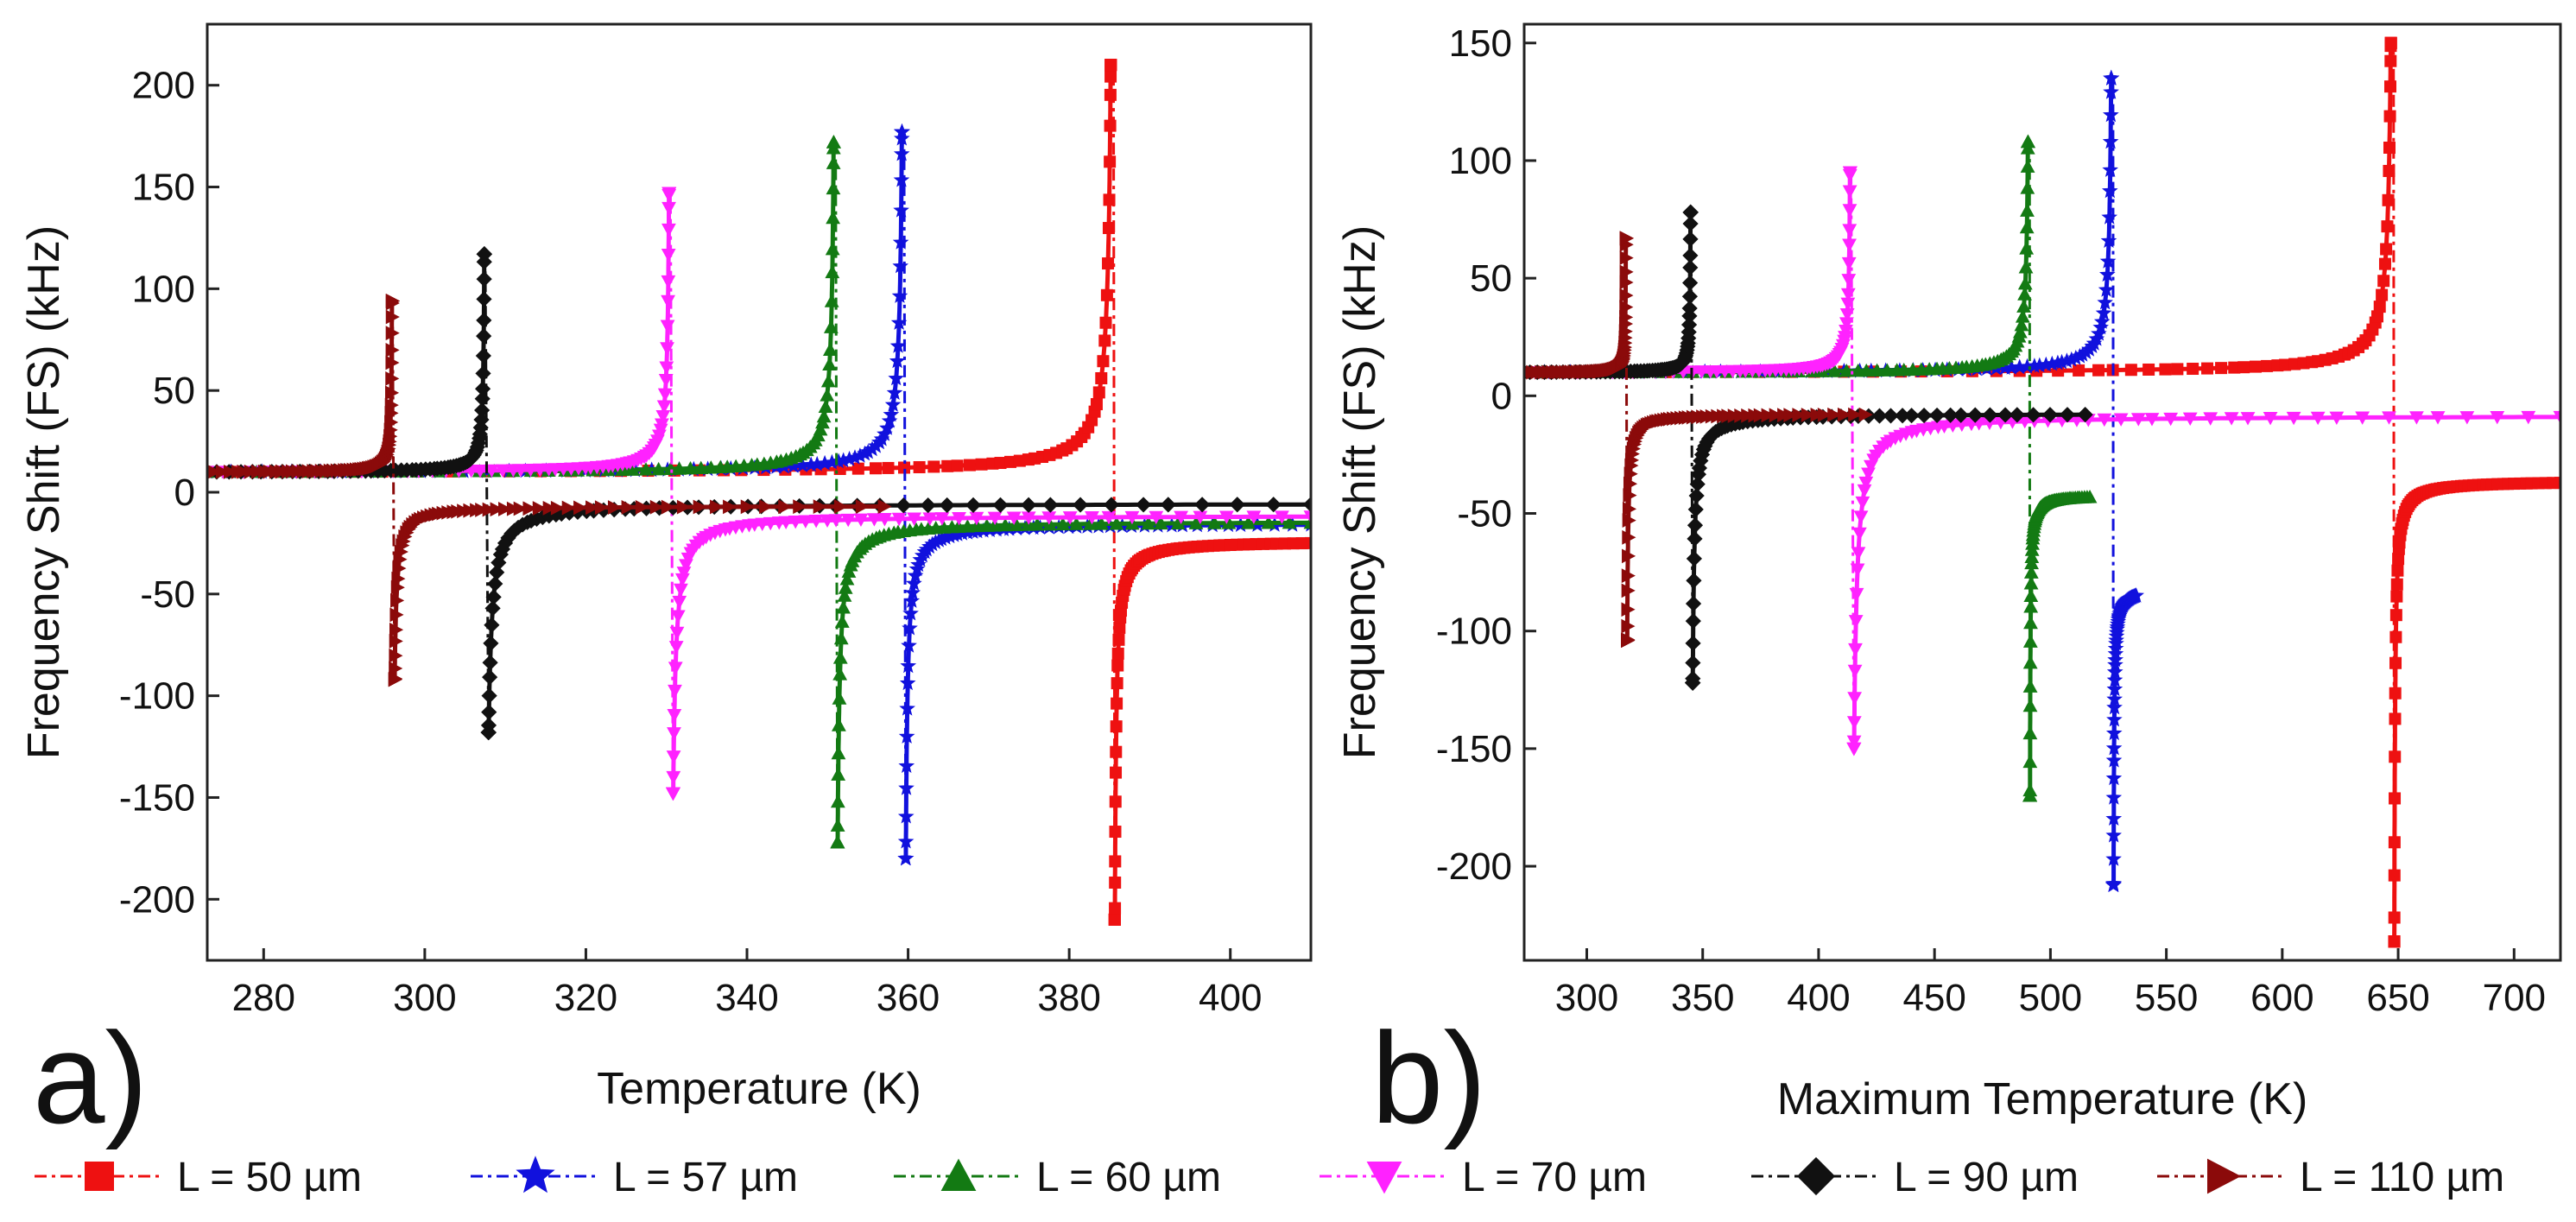 This screenshot has height=1222, width=2576. Describe the element at coordinates (1933, 998) in the screenshot. I see `x-tick-label: 450` at that location.